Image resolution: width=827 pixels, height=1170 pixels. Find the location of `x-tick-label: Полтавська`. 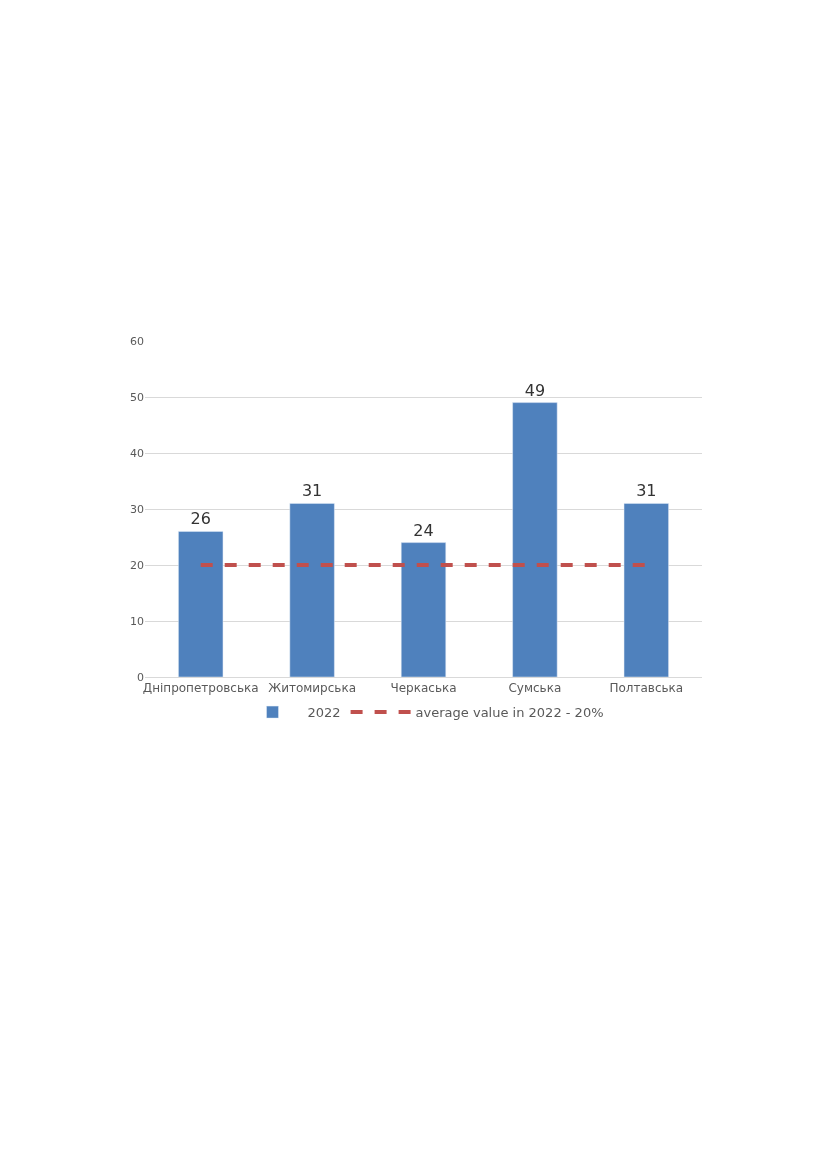

x-tick-label: Полтавська is located at coordinates (646, 688).